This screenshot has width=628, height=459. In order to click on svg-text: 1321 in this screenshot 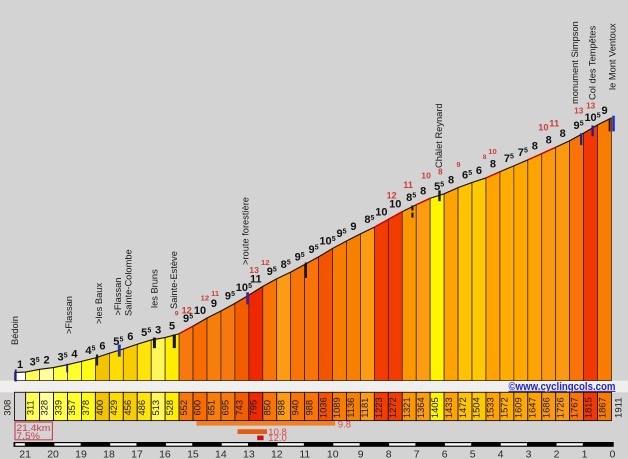, I will do `click(406, 407)`.